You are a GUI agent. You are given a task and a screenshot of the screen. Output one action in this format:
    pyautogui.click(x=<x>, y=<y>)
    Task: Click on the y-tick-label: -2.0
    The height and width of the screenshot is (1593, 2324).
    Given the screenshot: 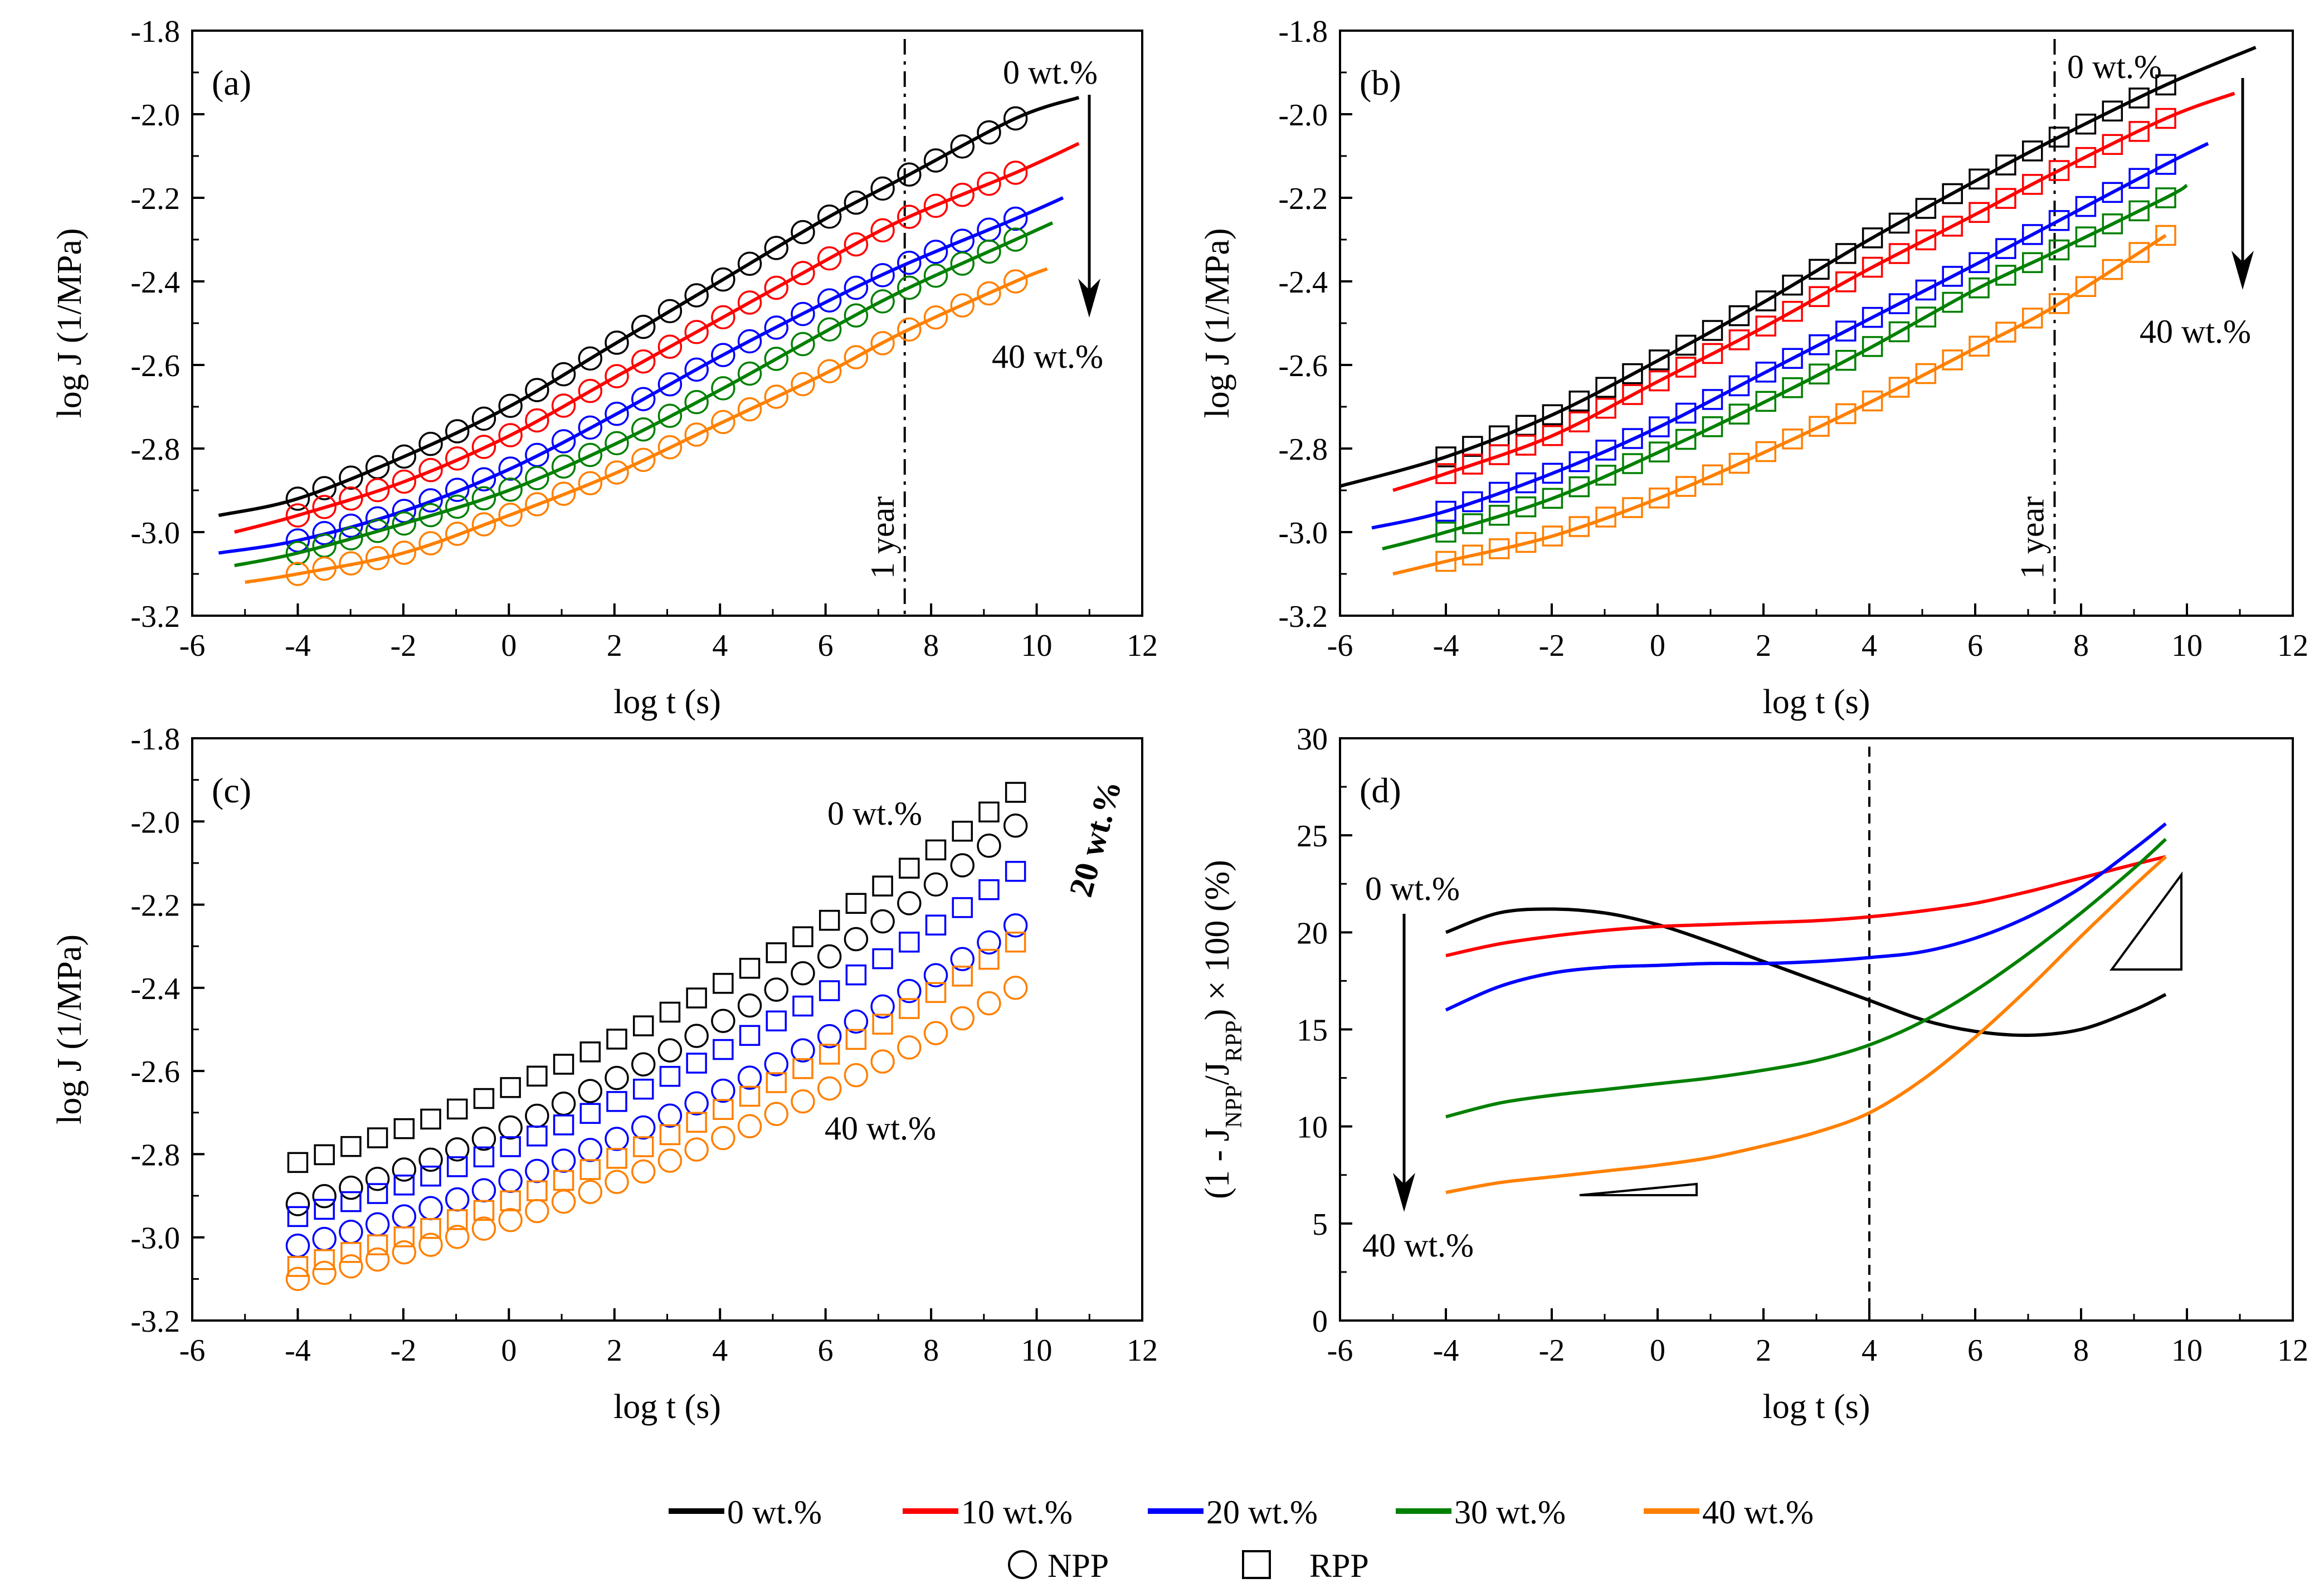 What is the action you would take?
    pyautogui.click(x=155, y=115)
    